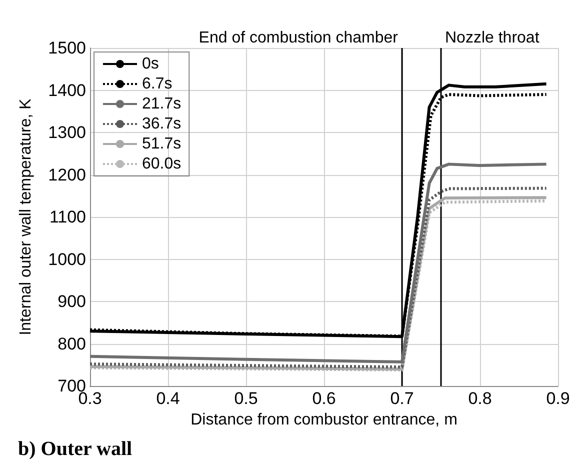  I want to click on x-axis-title: Distance from combustor entrance, m, so click(324, 419).